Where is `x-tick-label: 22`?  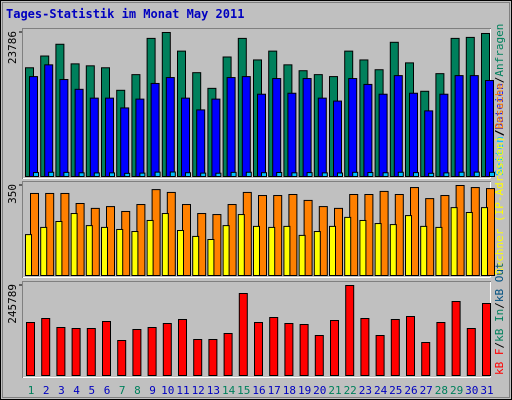
x-tick-label: 22 is located at coordinates (350, 390).